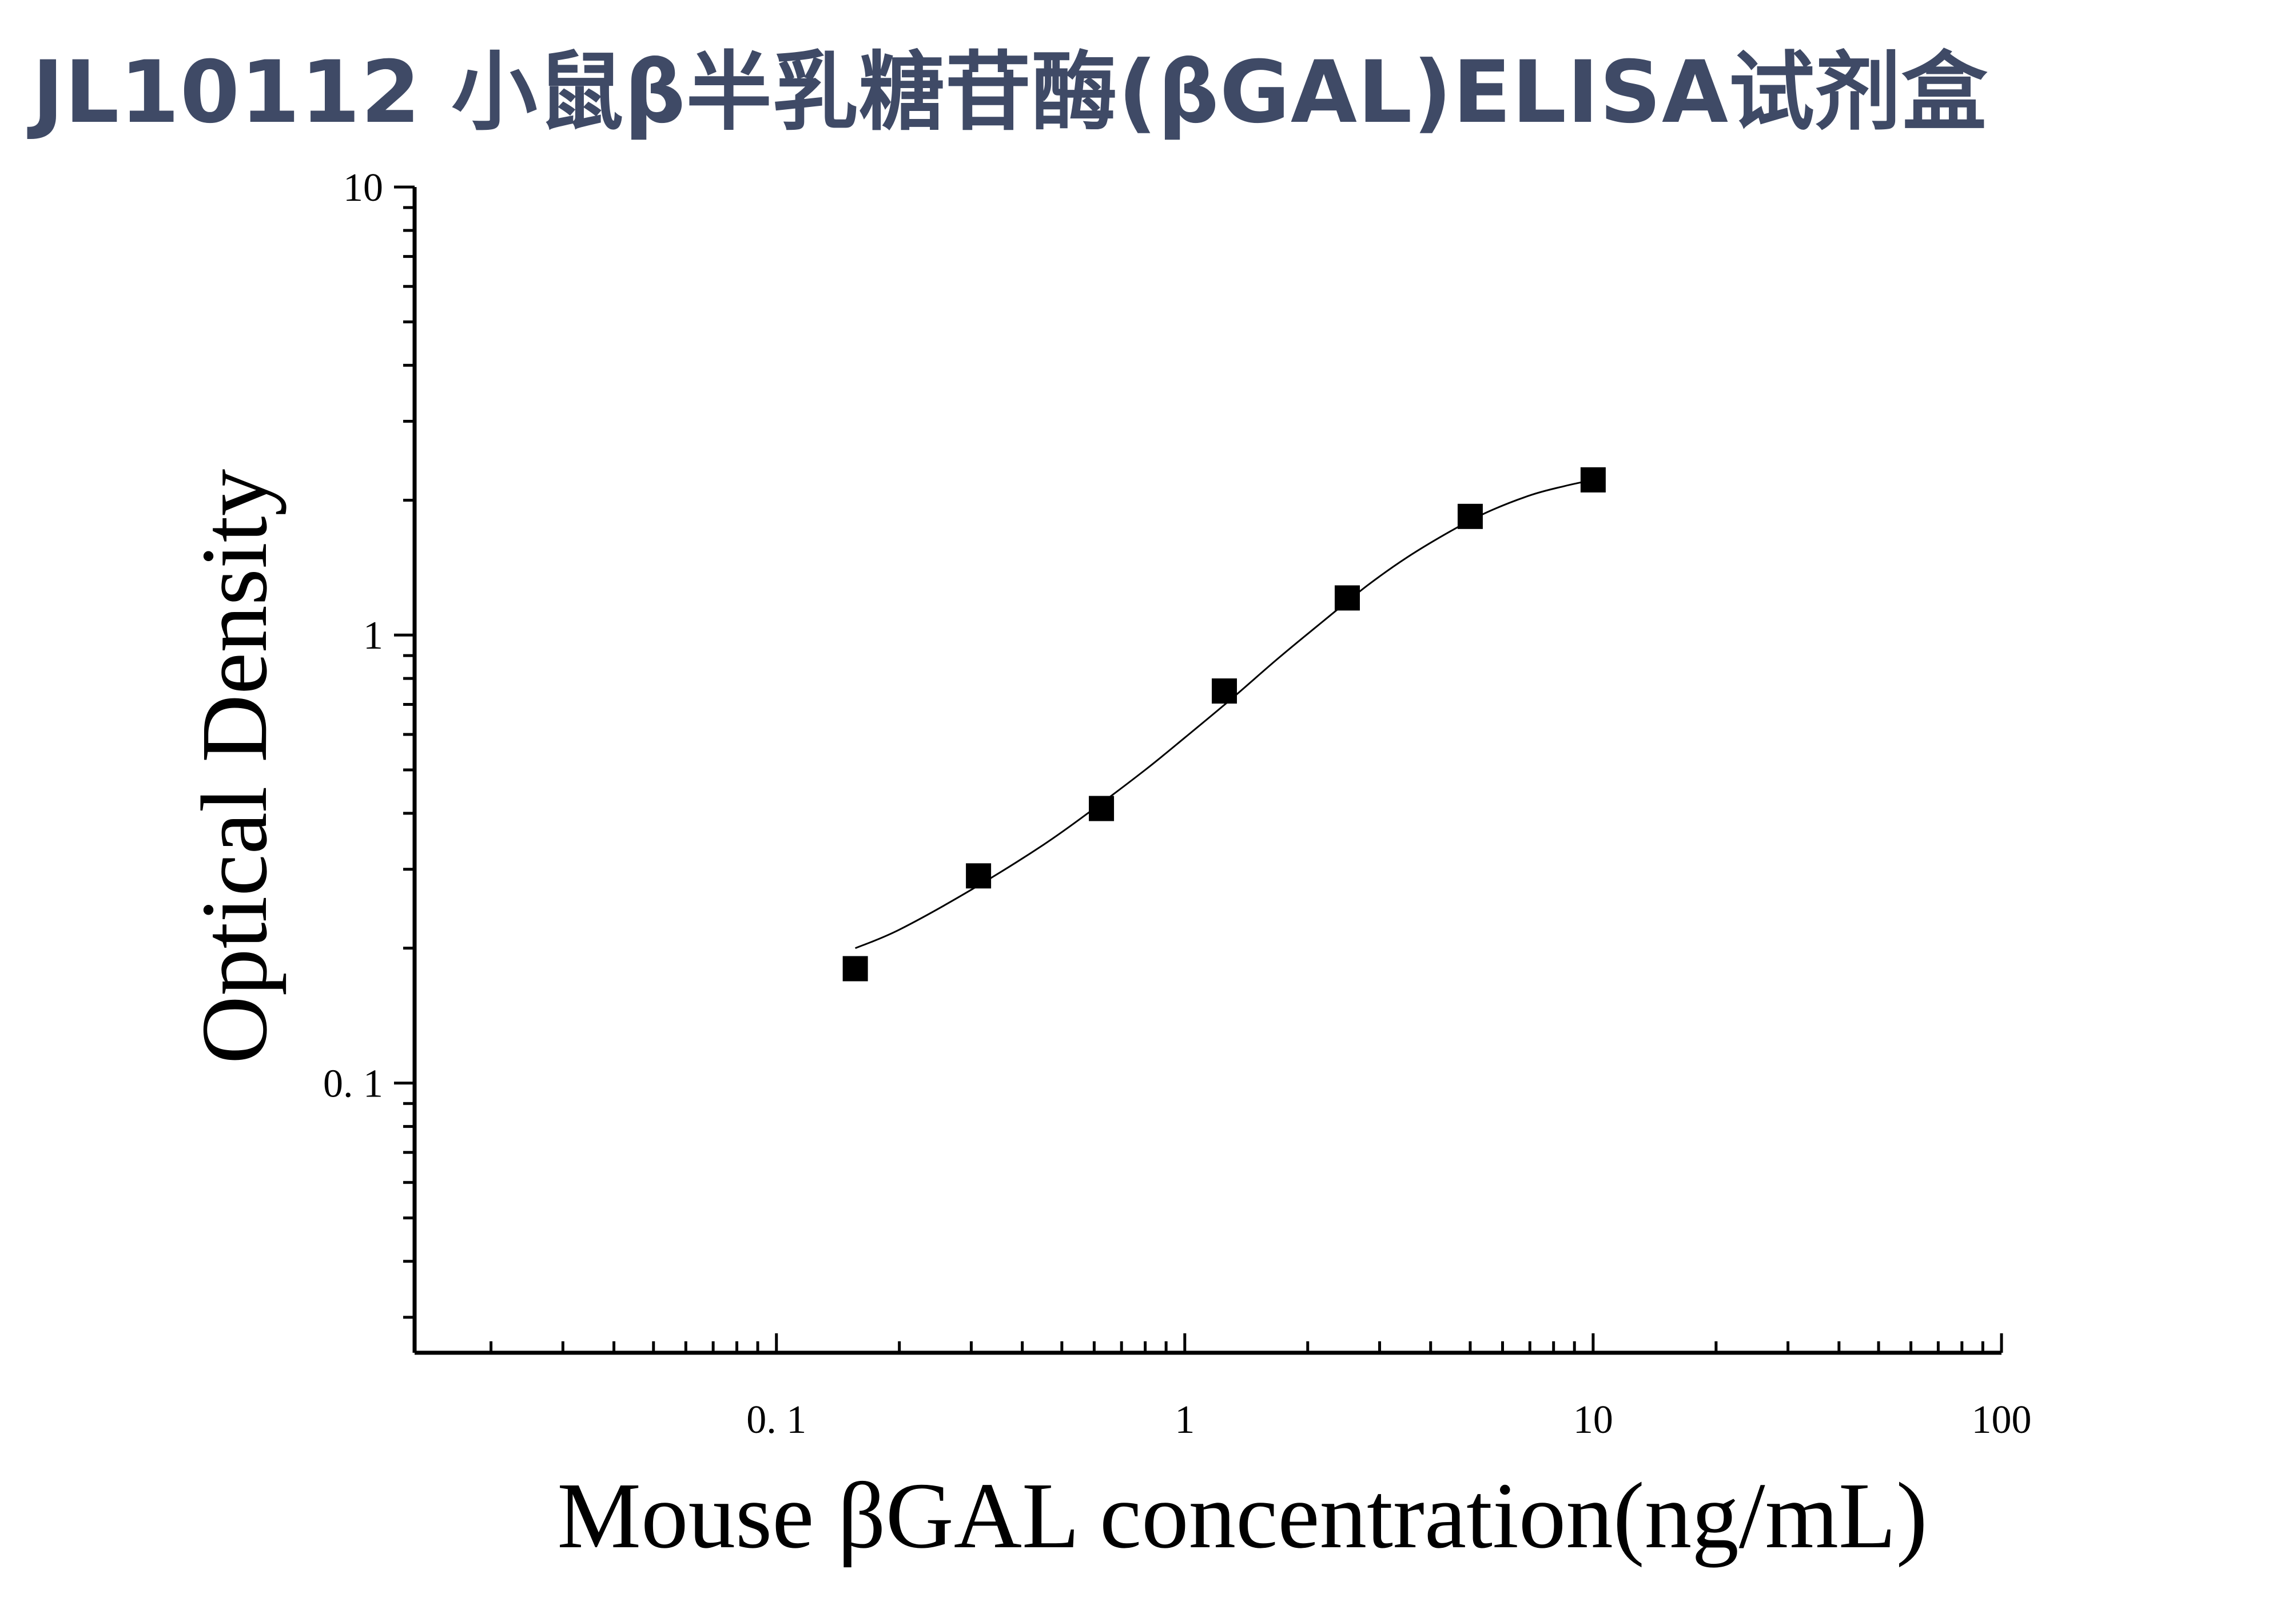 This screenshot has width=2296, height=1605. What do you see at coordinates (373, 636) in the screenshot?
I see `y-tick-label: 1` at bounding box center [373, 636].